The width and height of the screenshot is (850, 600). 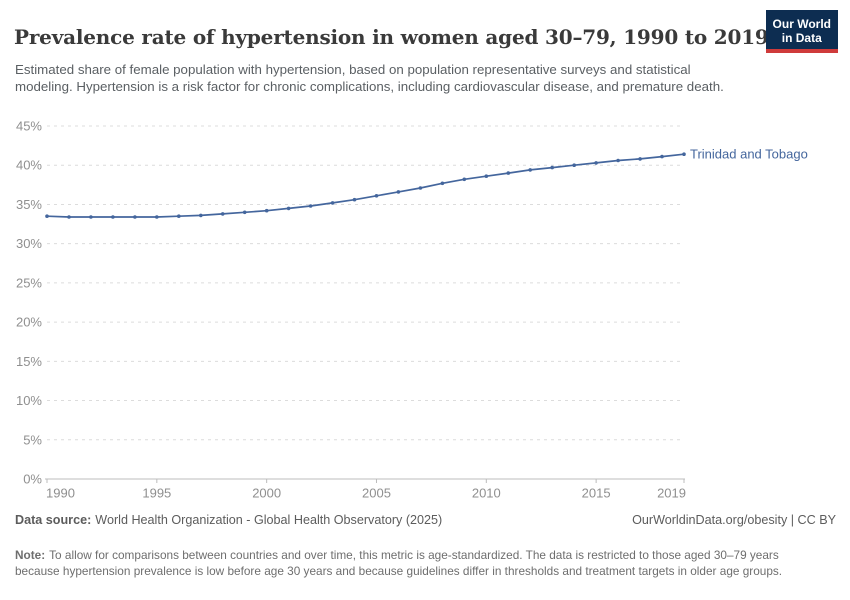 What do you see at coordinates (801, 24) in the screenshot?
I see `owid-logo-line1: Our World` at bounding box center [801, 24].